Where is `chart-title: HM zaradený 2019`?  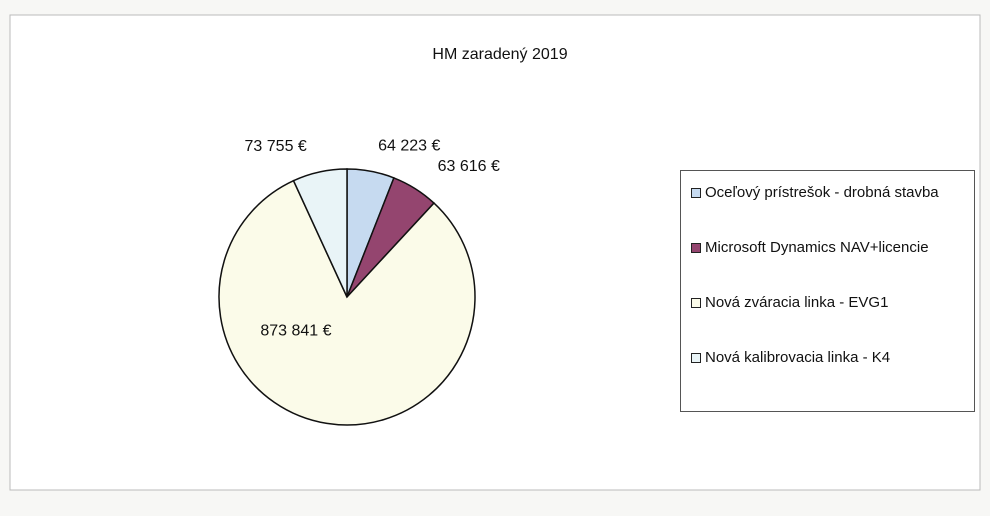 chart-title: HM zaradený 2019 is located at coordinates (499, 54).